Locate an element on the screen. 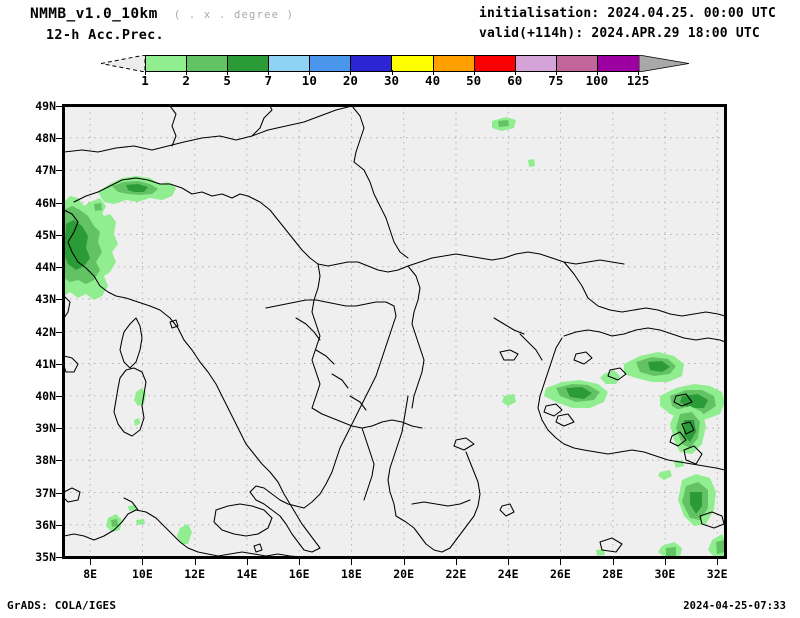 The image size is (800, 618). colorbar-tick-label: 7 is located at coordinates (268, 80).